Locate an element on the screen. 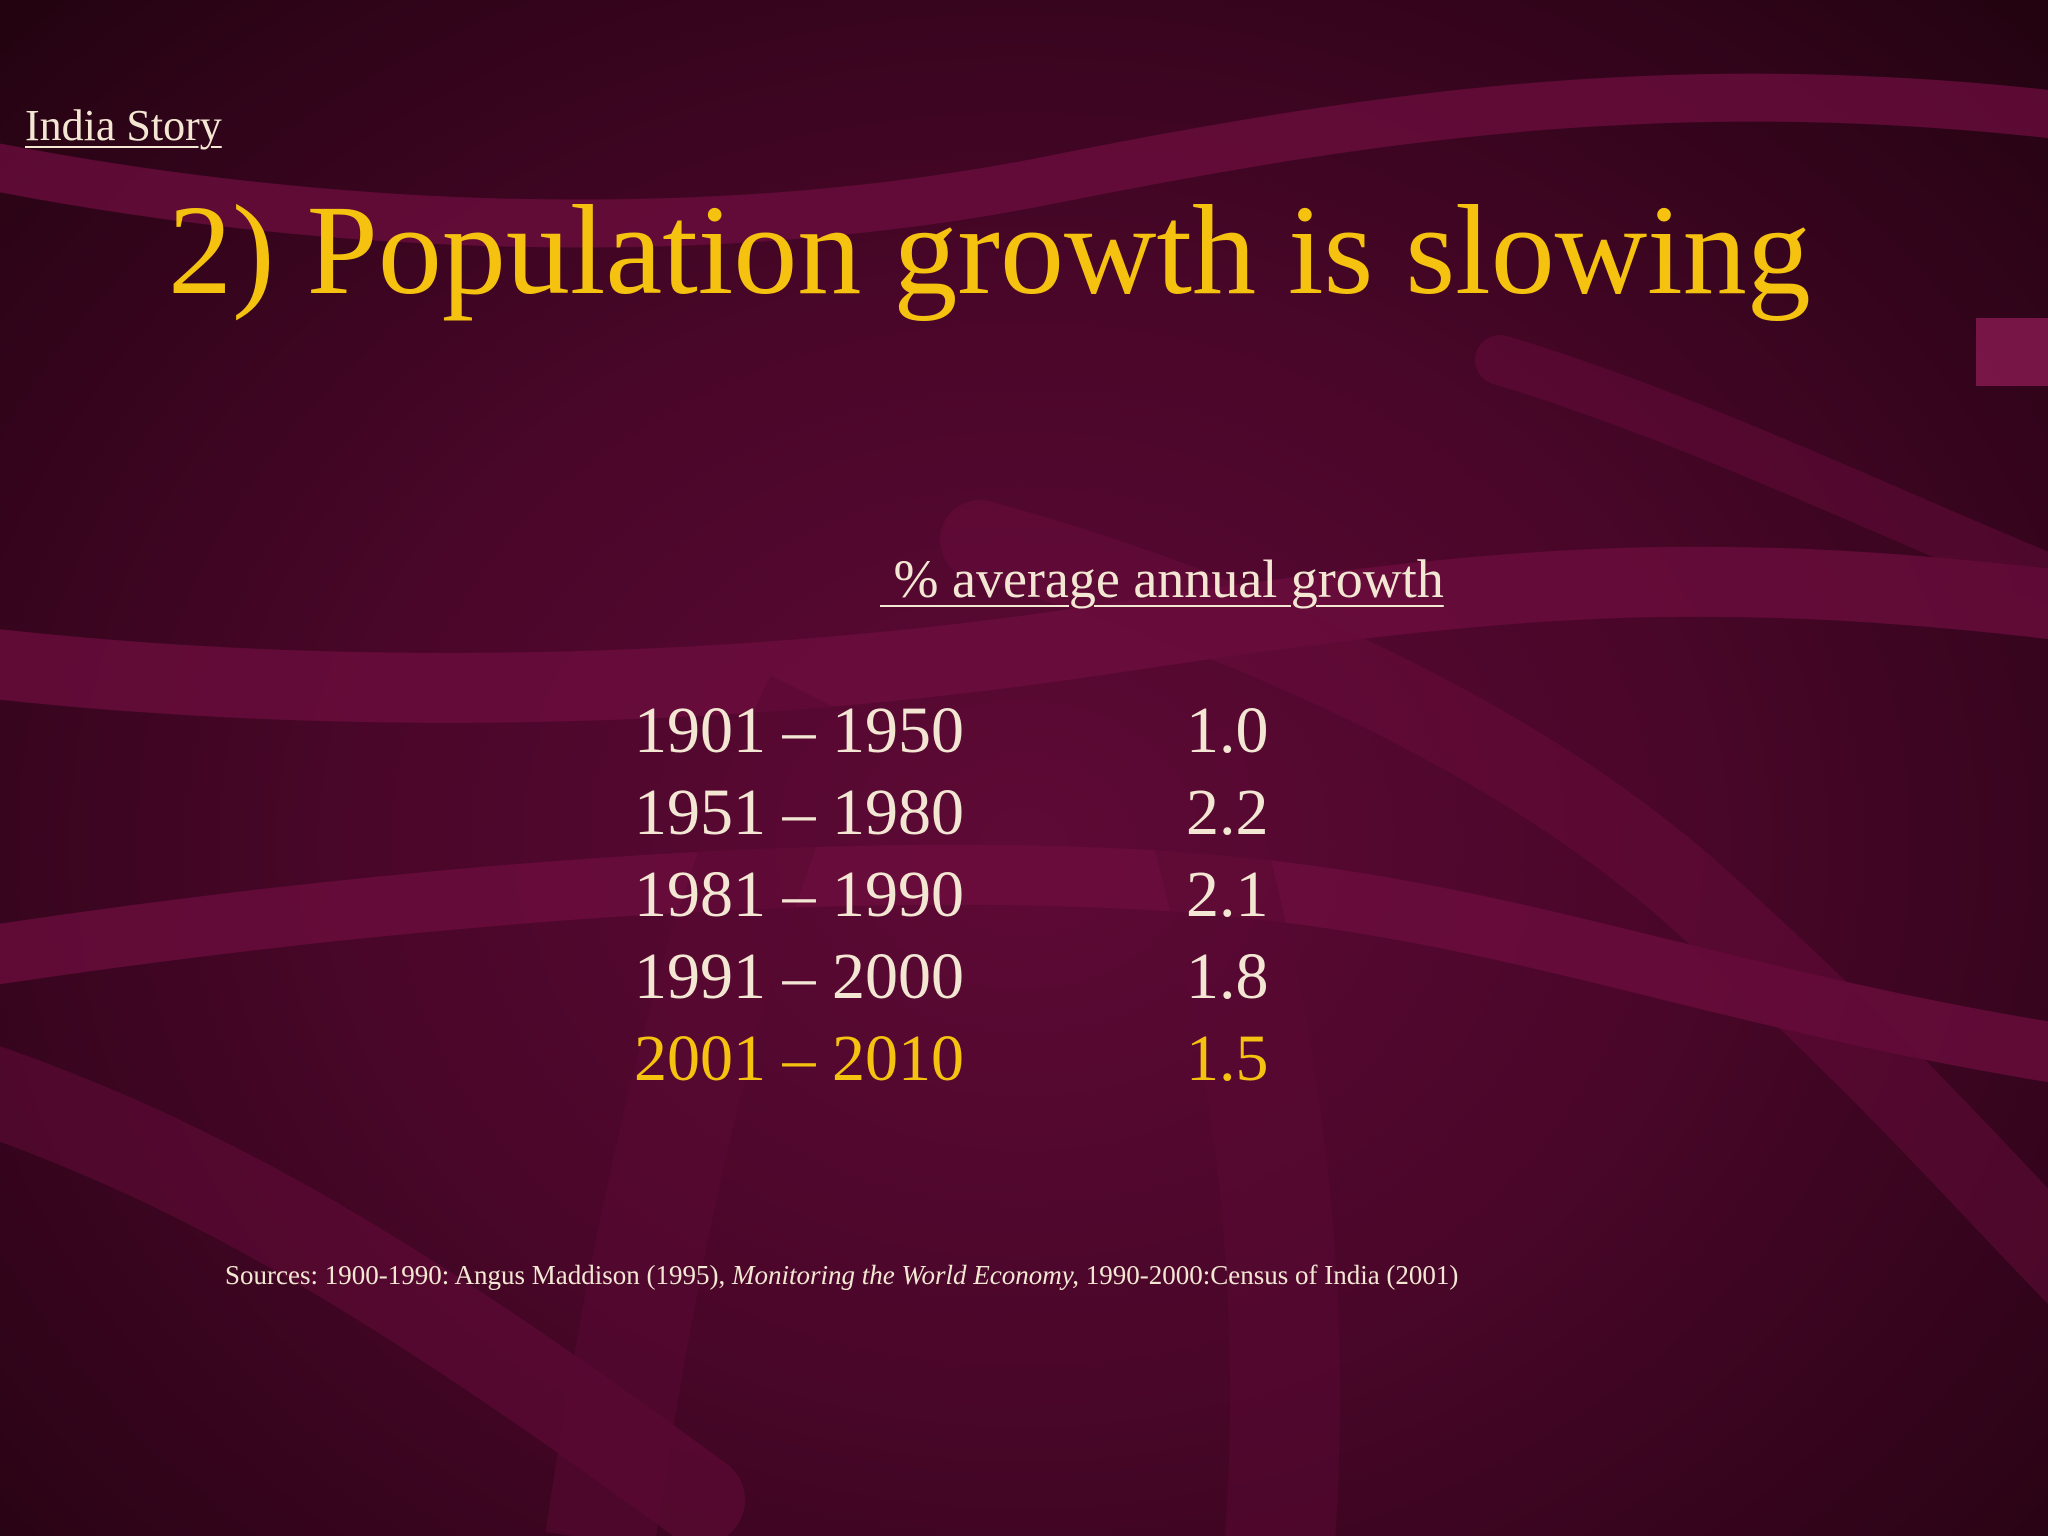 This screenshot has height=1536, width=2048. table-row: 1901 – 1950 1.0 is located at coordinates (1024, 731).